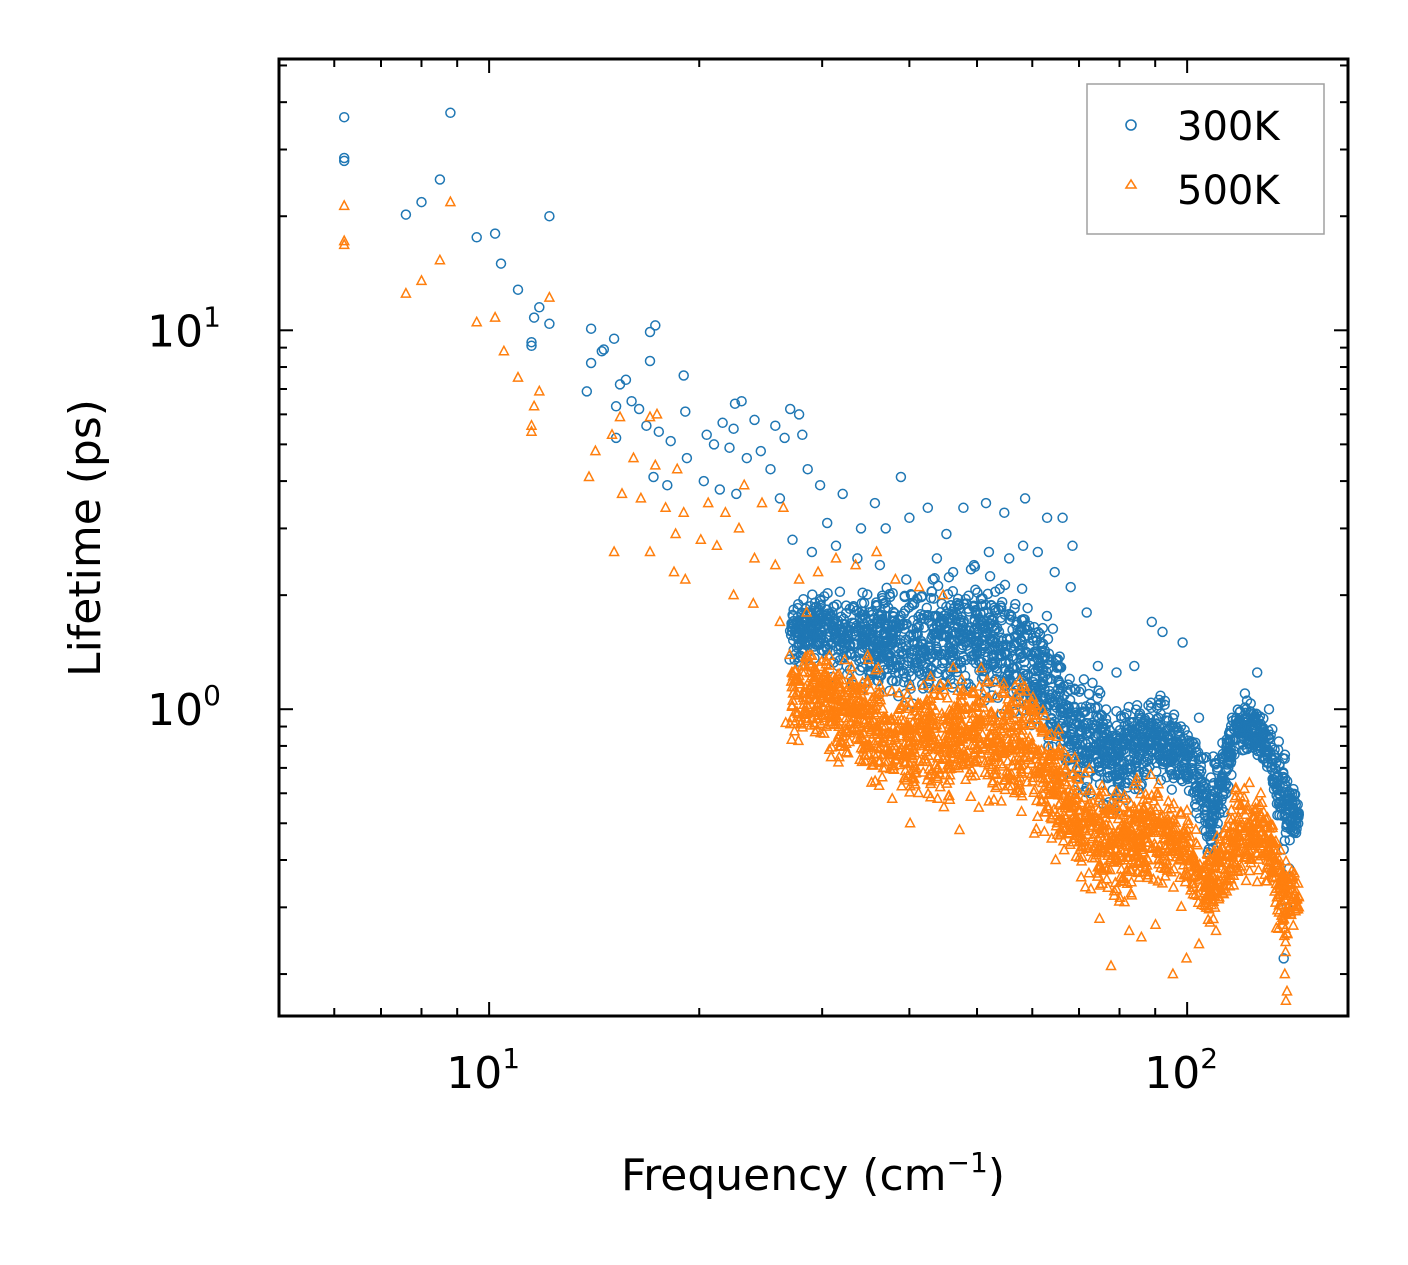 This screenshot has width=1408, height=1265. I want to click on x-tick-label: 101, so click(483, 1070).